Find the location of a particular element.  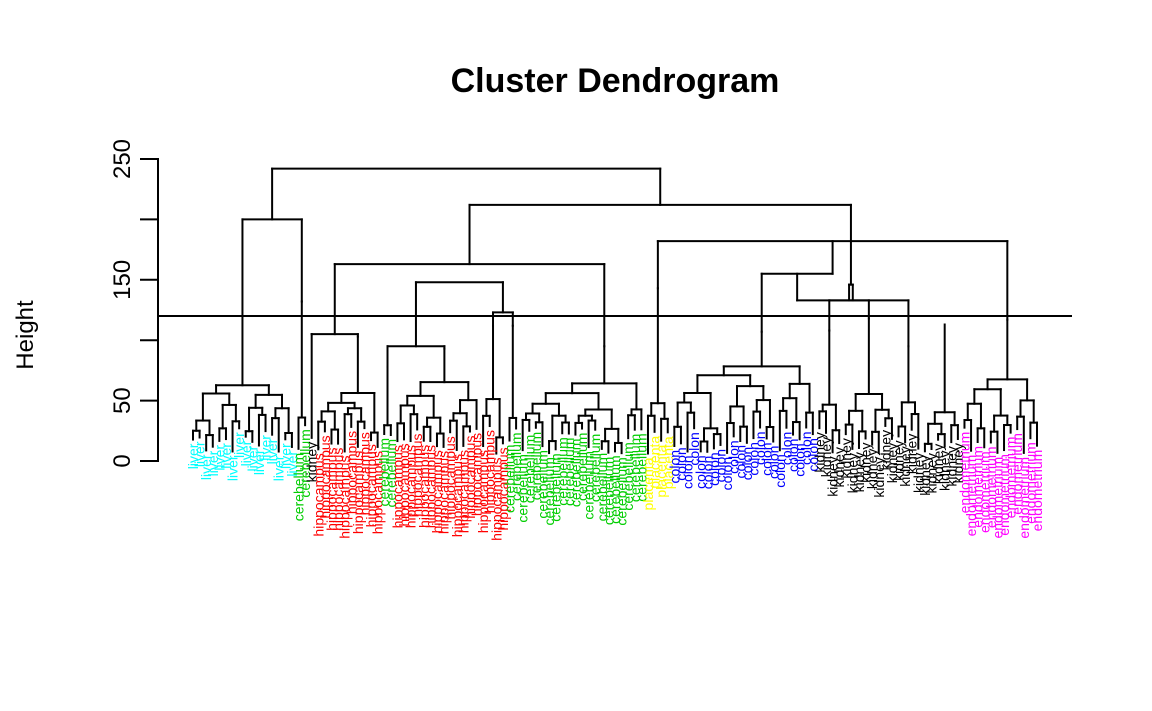

y-axis: 0 50 150 250 is located at coordinates (134, 303).